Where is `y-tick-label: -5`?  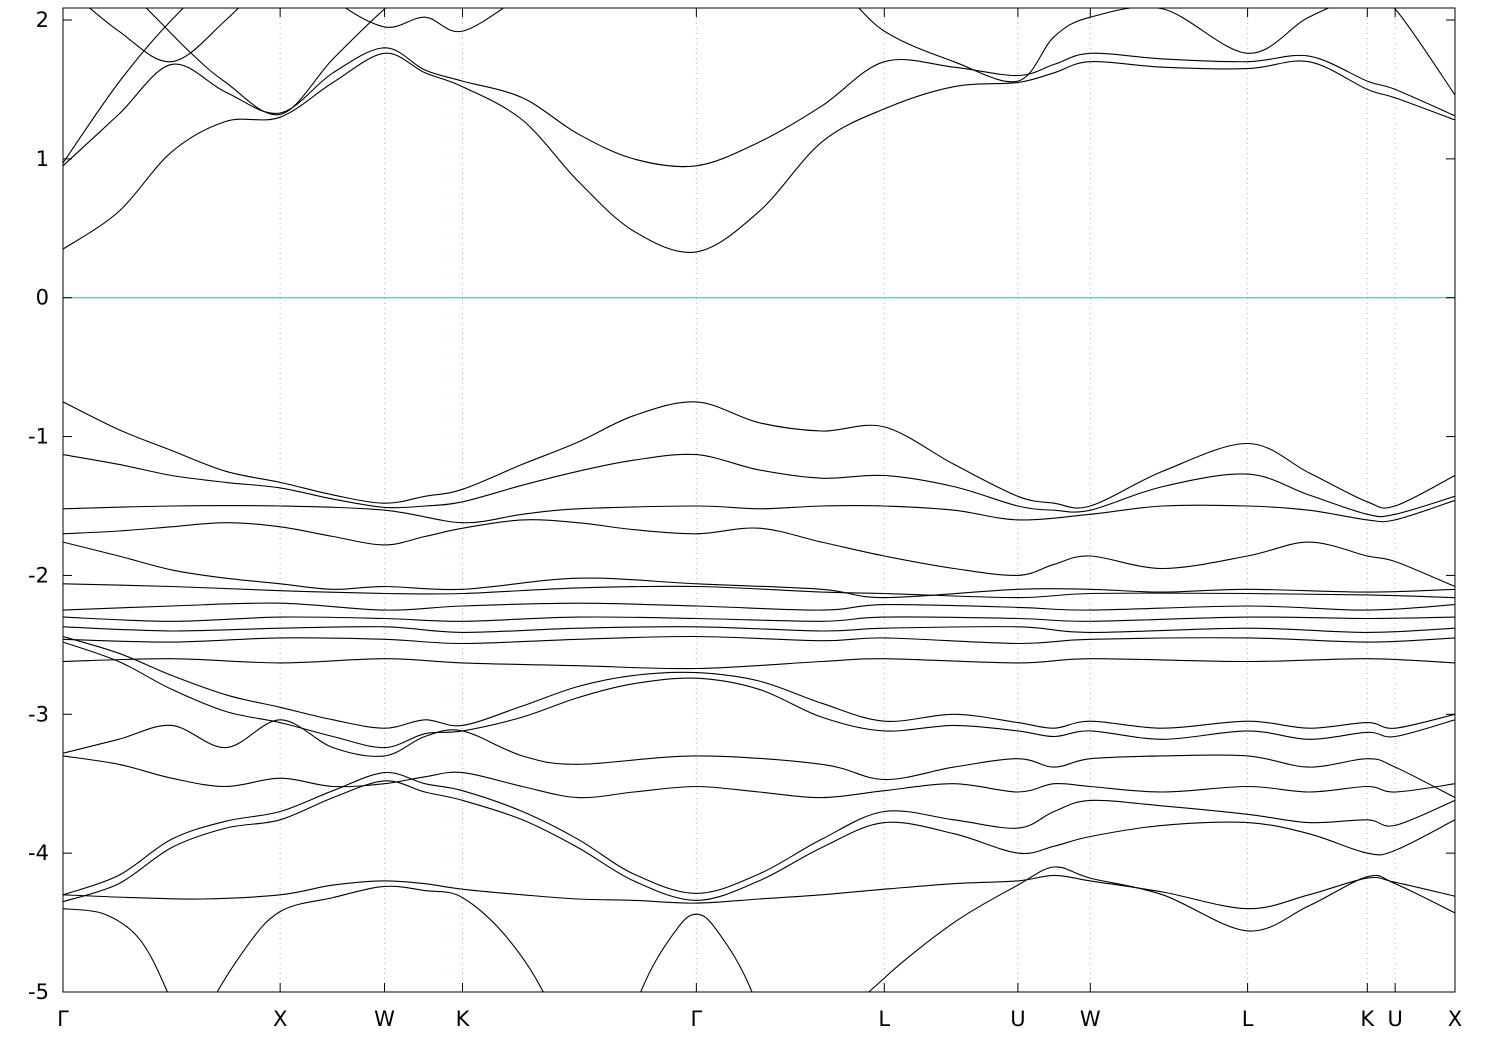 y-tick-label: -5 is located at coordinates (38, 992).